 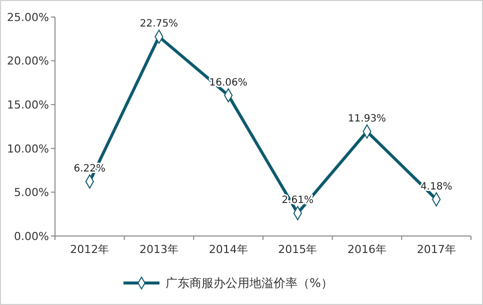 I want to click on data-label: 11.93%, so click(x=367, y=118).